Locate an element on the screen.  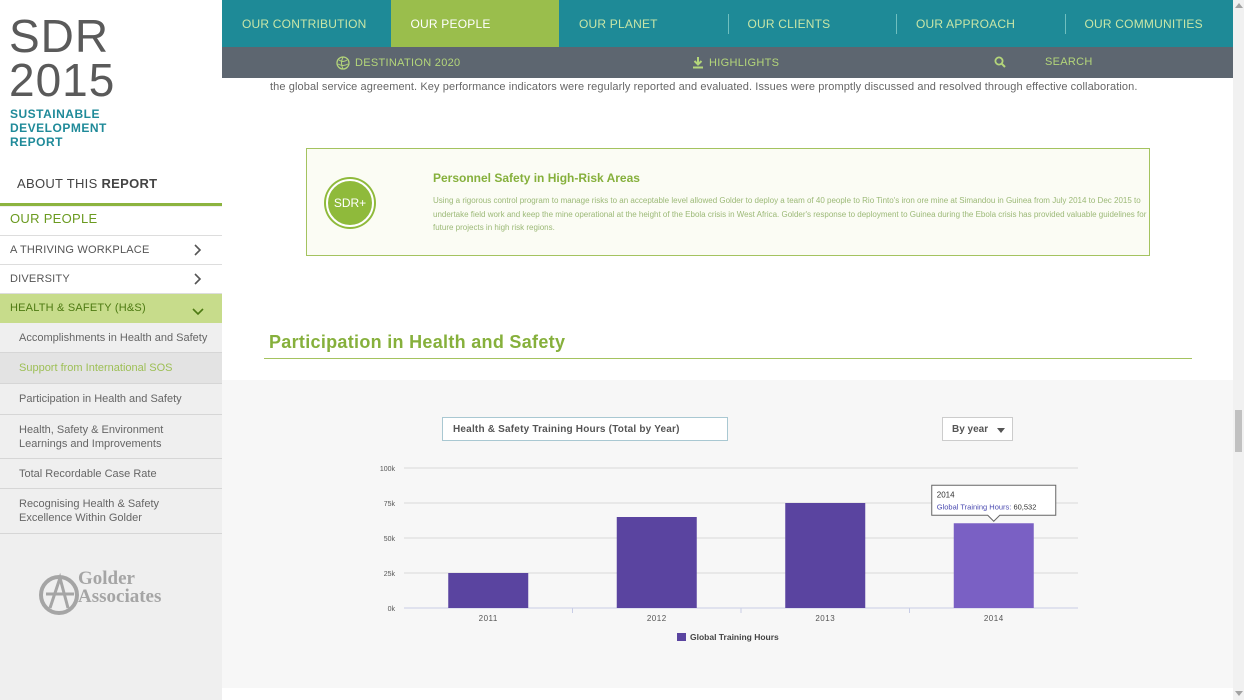
bar-2012 is located at coordinates (656, 562).